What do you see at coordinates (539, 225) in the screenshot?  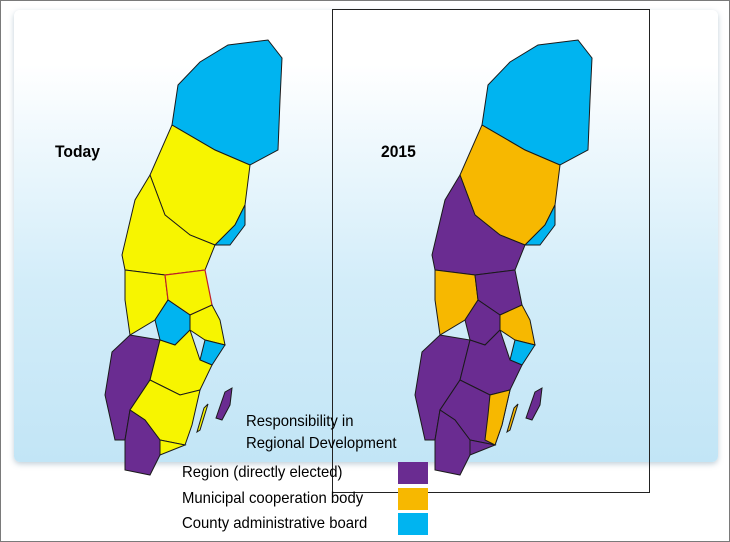 I see `2015-region-vasternorrland` at bounding box center [539, 225].